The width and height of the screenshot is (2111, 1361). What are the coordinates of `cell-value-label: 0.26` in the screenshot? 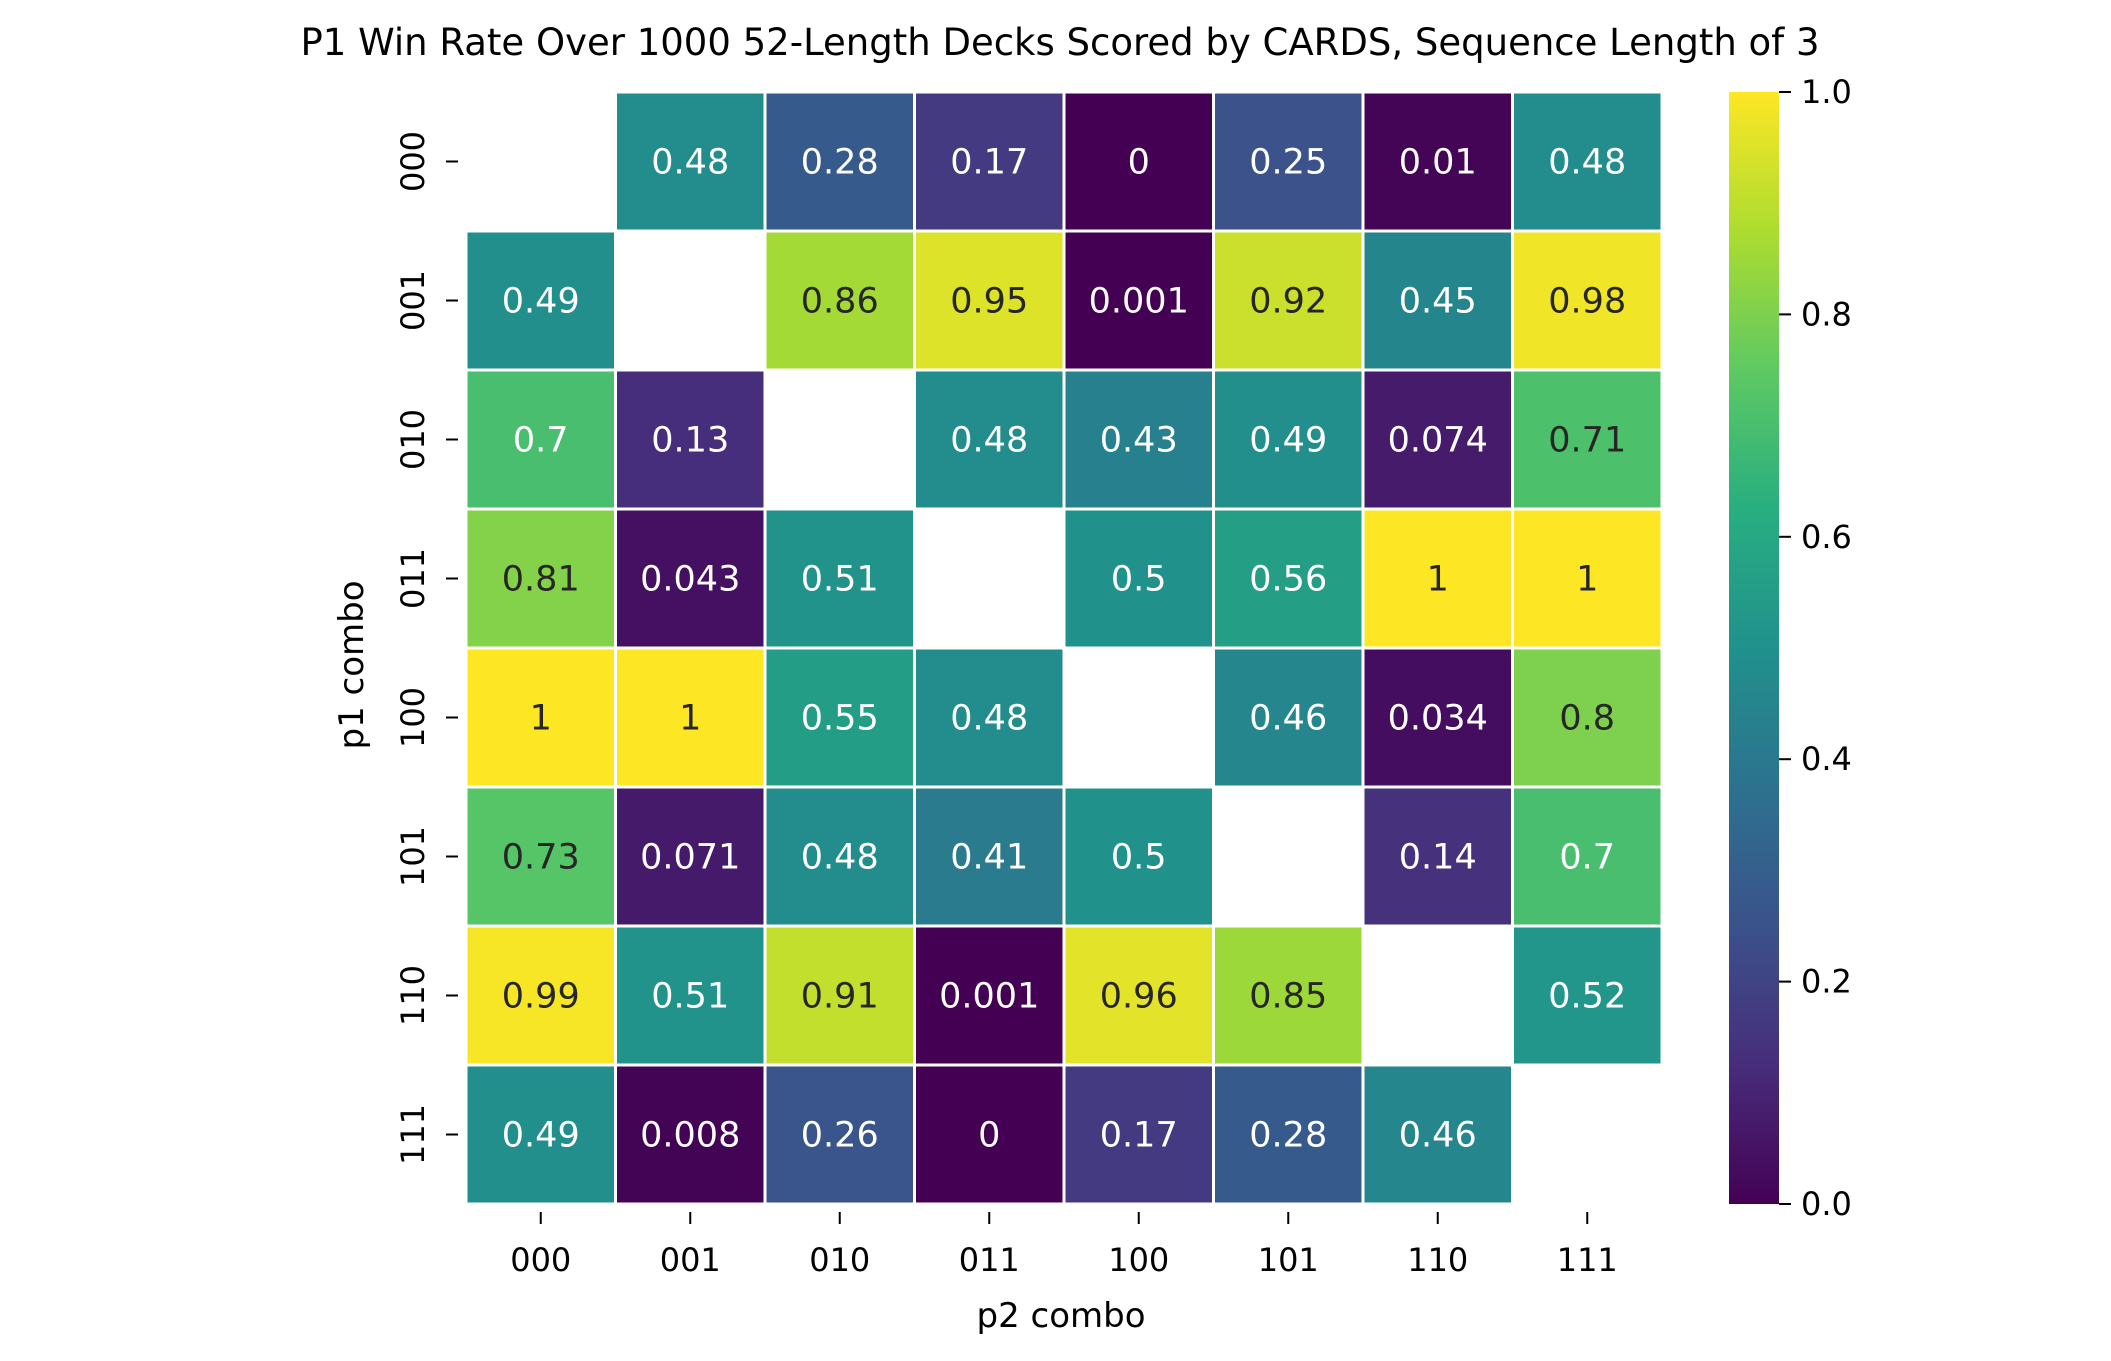 It's located at (840, 1136).